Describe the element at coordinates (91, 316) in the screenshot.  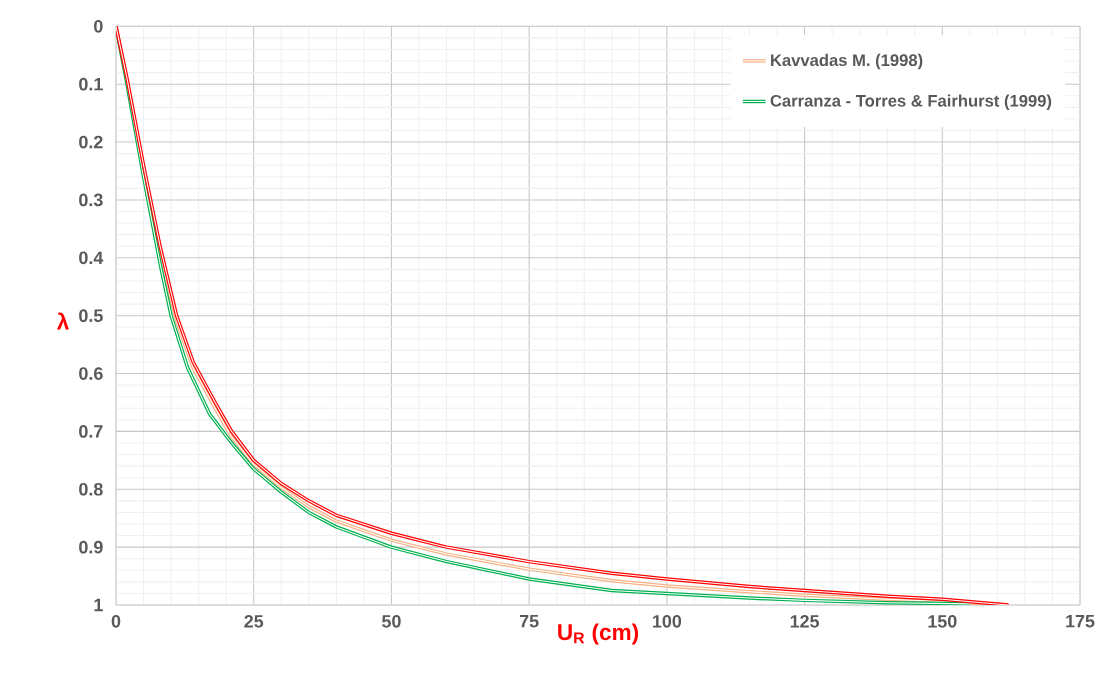
I see `y-tick-label: 0.5` at that location.